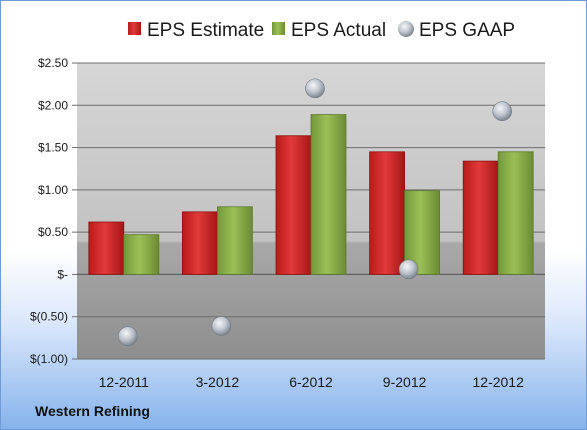  Describe the element at coordinates (53, 63) in the screenshot. I see `y-tick-label: $2.50` at that location.